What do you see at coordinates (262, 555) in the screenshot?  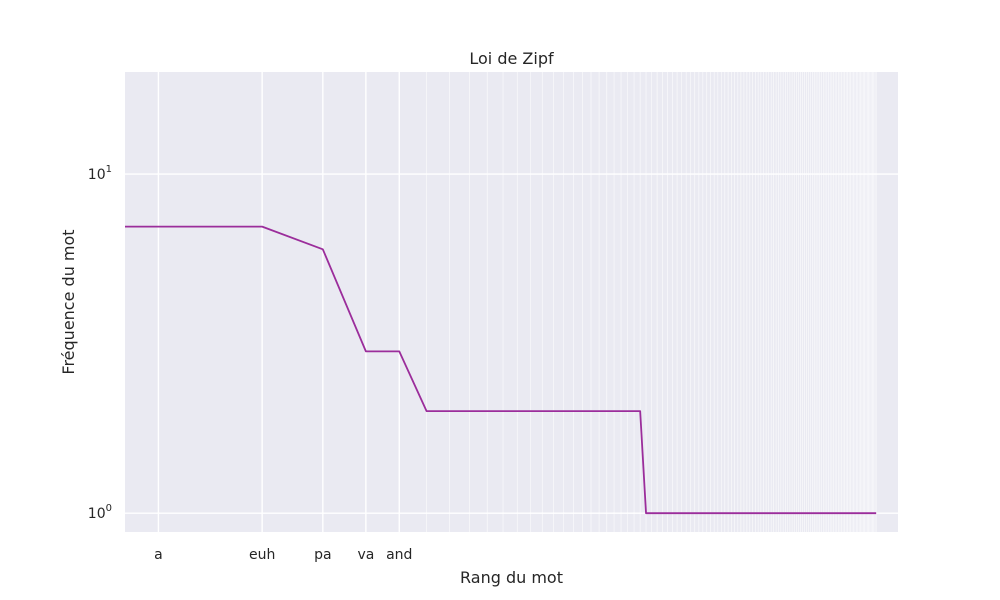 I see `x-tick-label: euh` at bounding box center [262, 555].